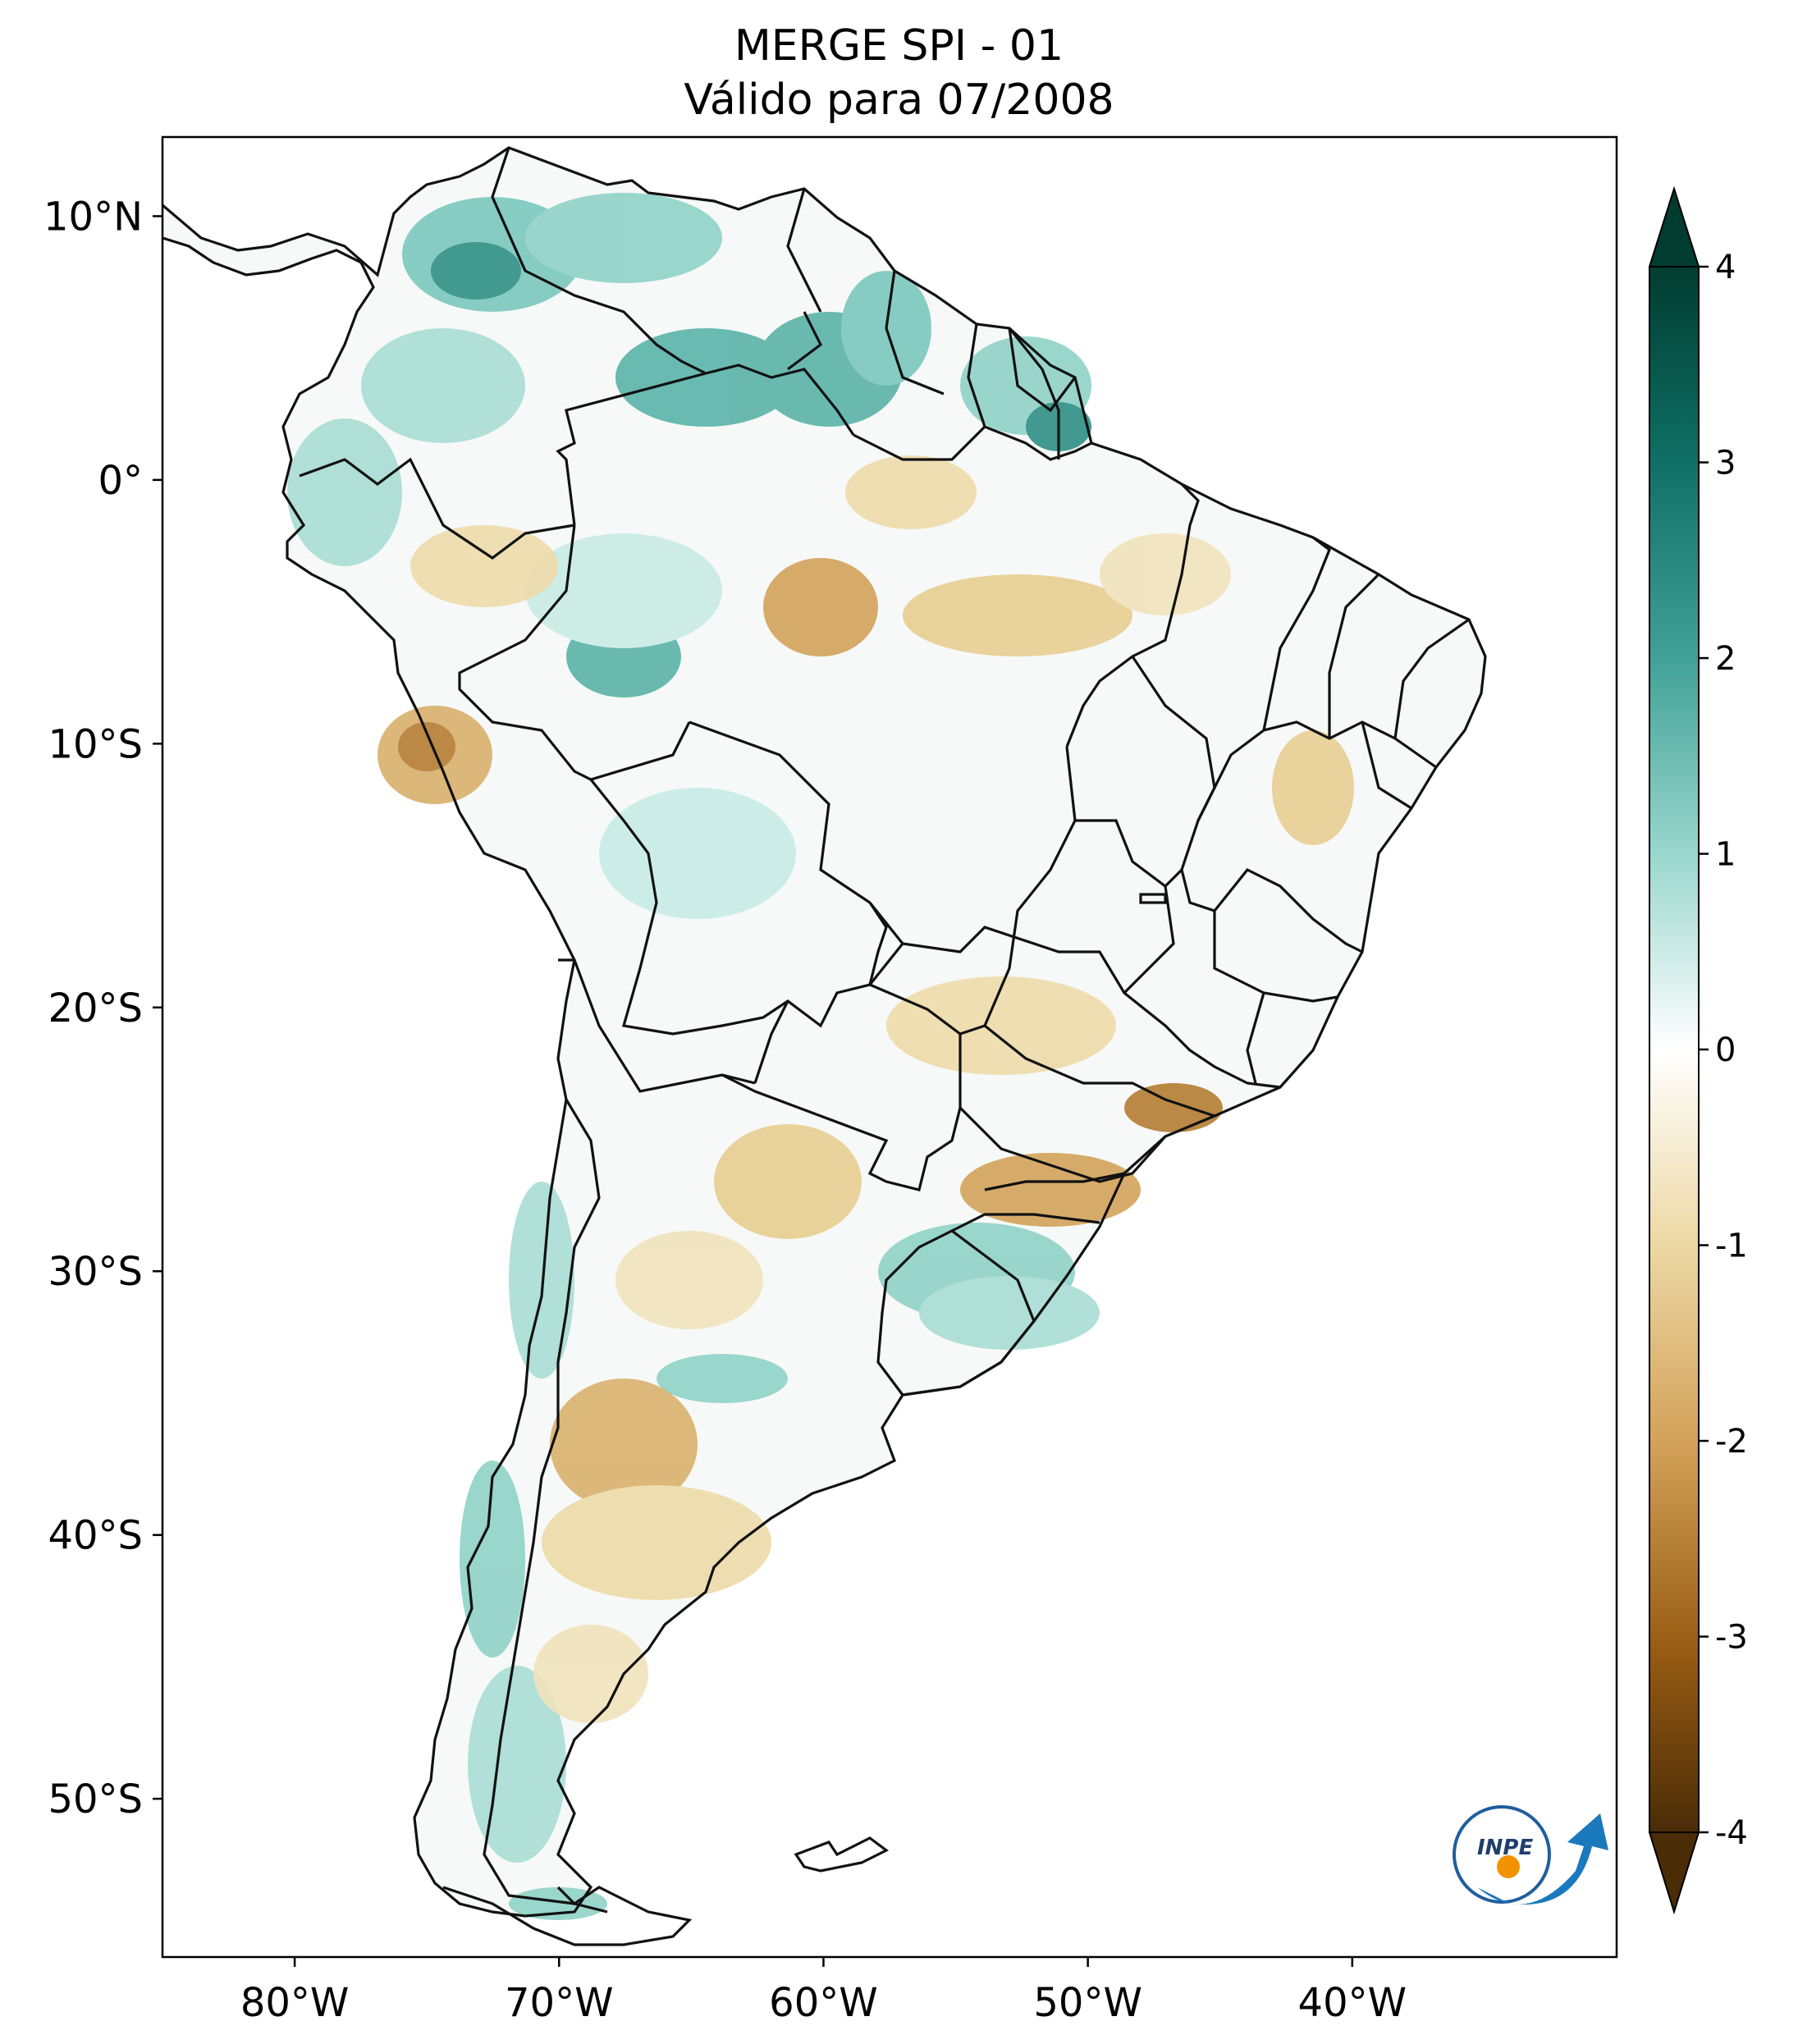 The width and height of the screenshot is (1798, 2044). I want to click on colorbar-tick-label: 1, so click(1725, 855).